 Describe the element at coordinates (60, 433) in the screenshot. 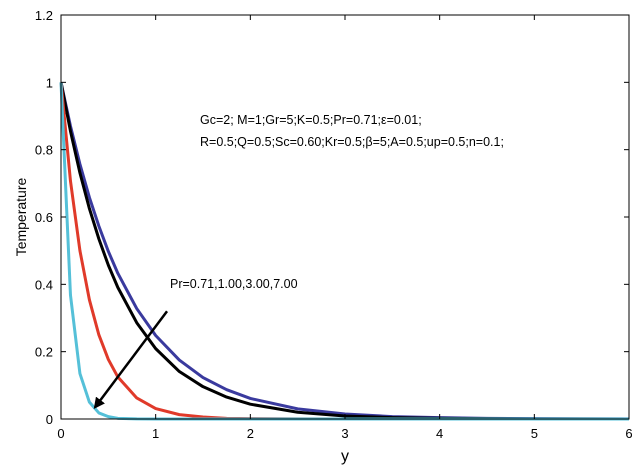

I see `x-tick-label: 0` at that location.